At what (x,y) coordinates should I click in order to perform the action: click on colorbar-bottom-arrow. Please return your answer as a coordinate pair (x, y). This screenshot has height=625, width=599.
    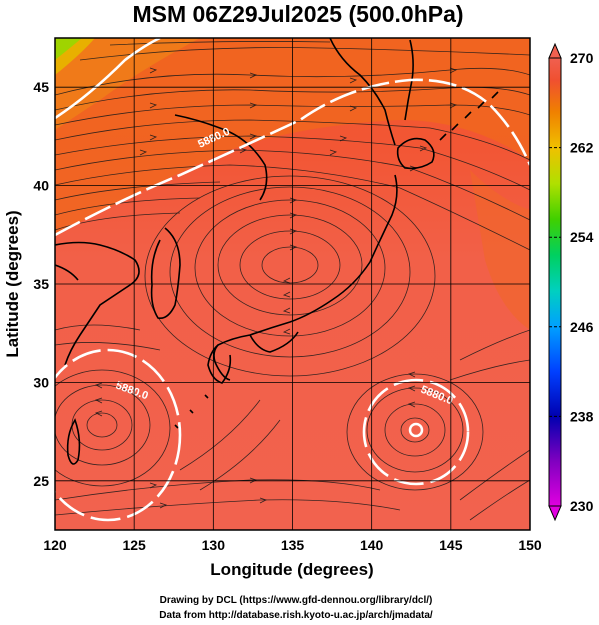
    Looking at the image, I should click on (555, 513).